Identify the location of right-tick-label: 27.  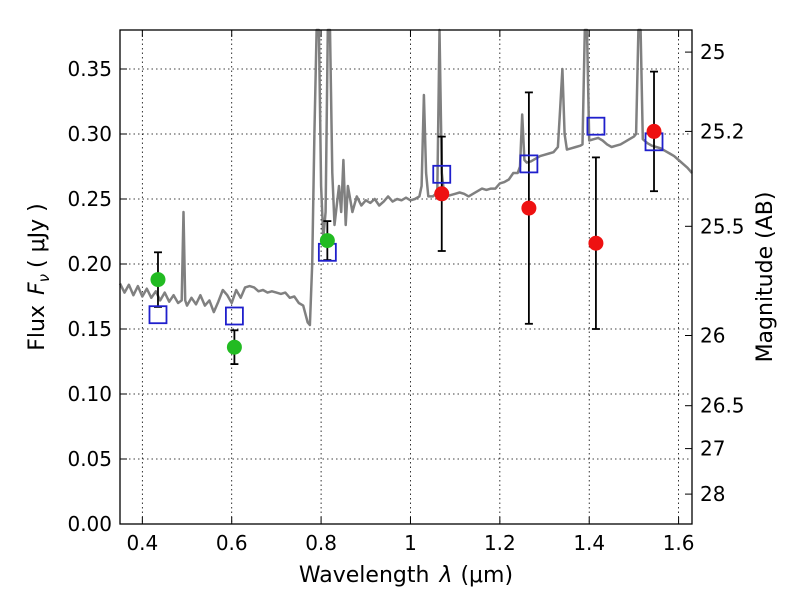
(712, 449).